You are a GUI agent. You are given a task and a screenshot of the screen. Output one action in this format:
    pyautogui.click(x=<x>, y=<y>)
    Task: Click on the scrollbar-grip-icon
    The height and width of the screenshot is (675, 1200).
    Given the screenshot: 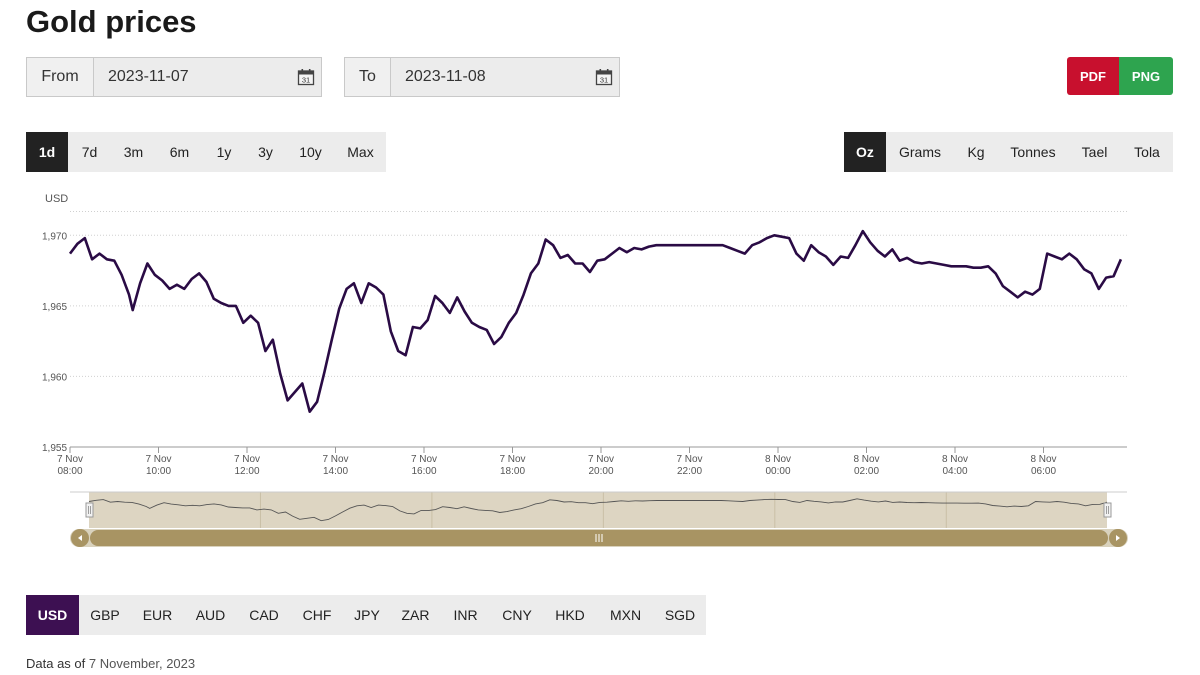 What is the action you would take?
    pyautogui.click(x=599, y=538)
    